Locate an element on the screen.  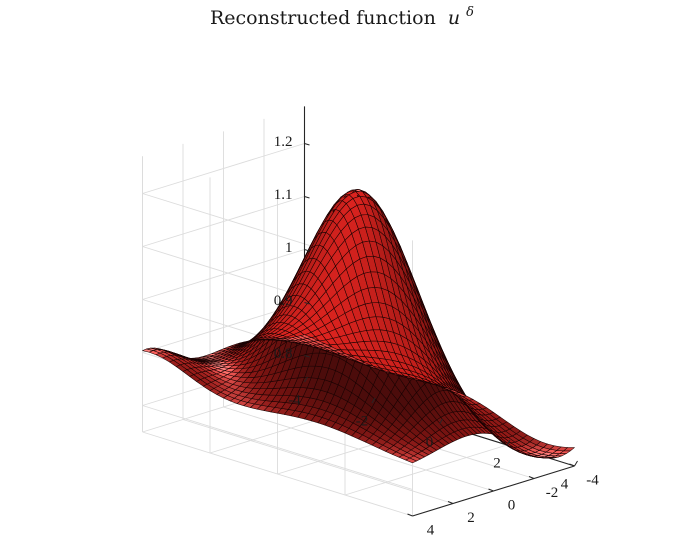
x-tick-label: -2 is located at coordinates (362, 421).